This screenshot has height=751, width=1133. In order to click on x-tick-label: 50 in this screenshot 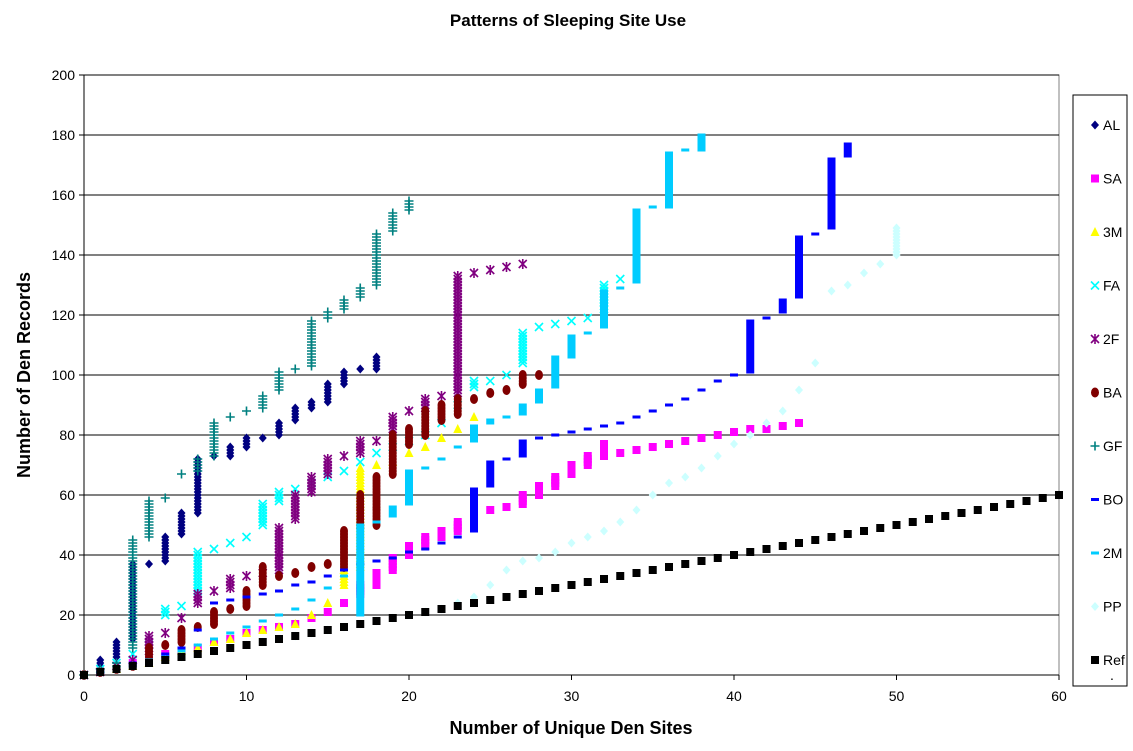, I will do `click(897, 696)`.